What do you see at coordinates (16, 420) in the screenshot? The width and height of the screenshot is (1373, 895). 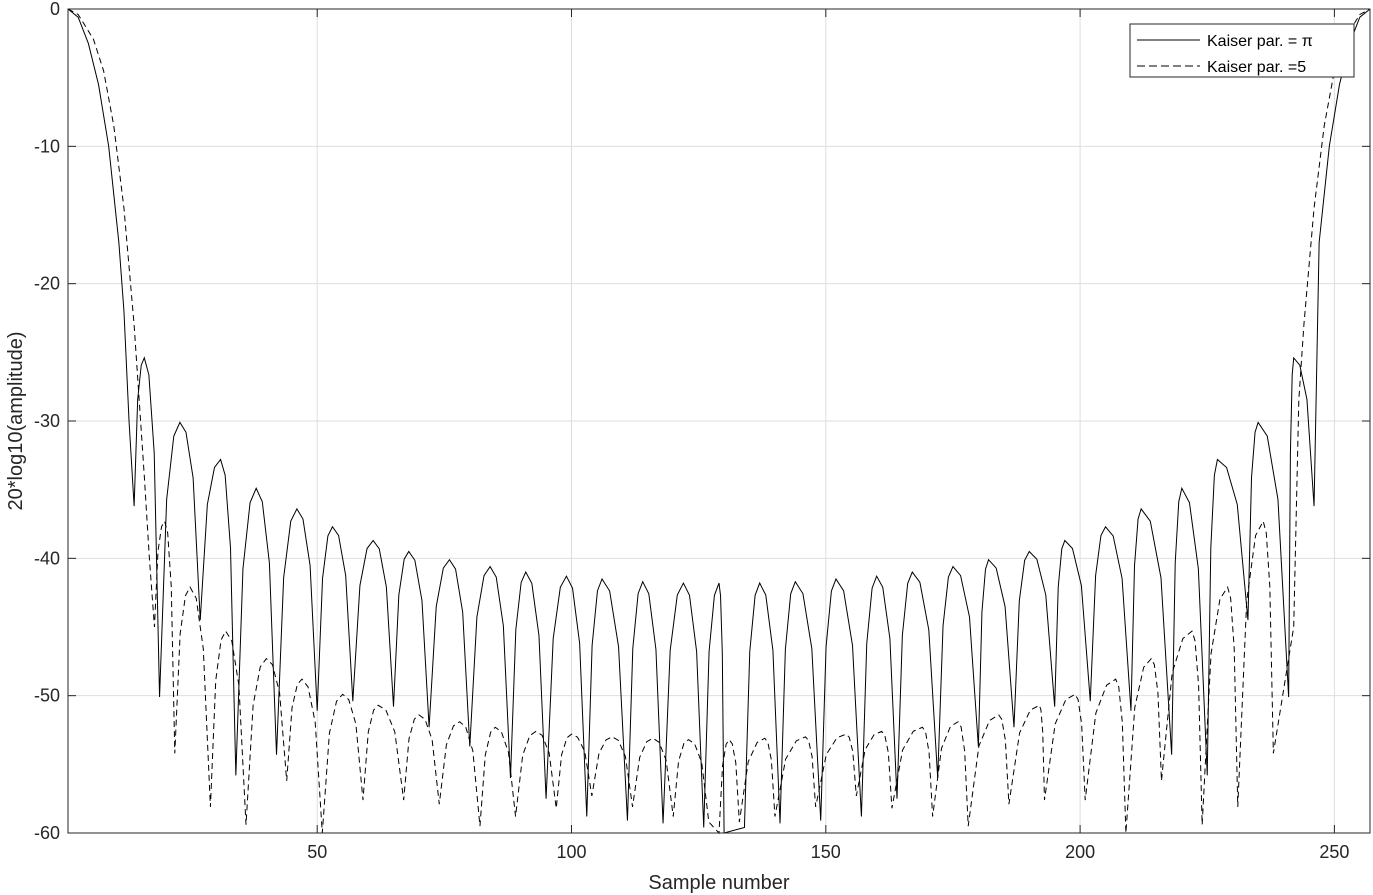 I see `y-axis-label: 20*log10(amplitude)` at bounding box center [16, 420].